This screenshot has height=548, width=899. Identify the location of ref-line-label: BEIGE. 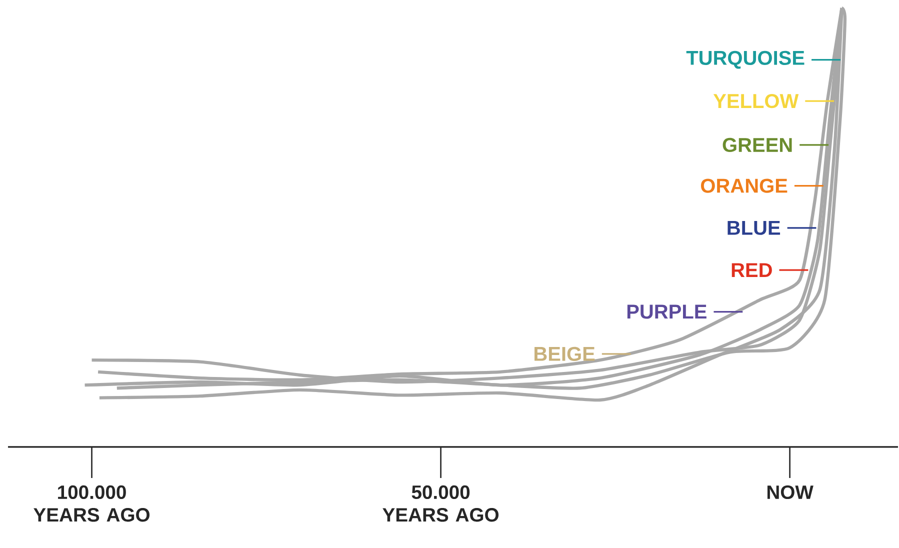
(564, 353).